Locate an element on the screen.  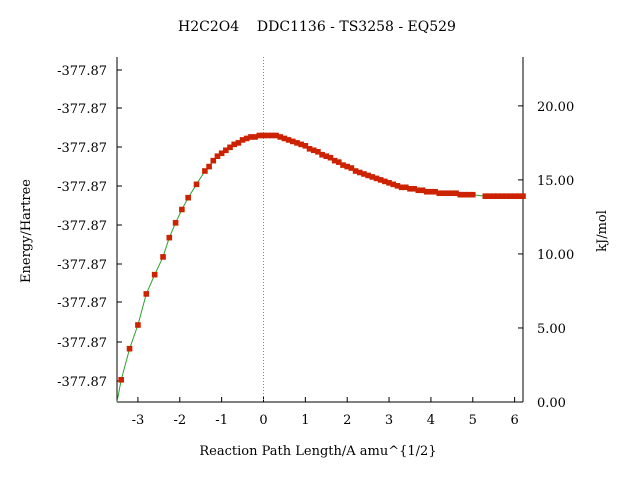
x-tick-label: -2 is located at coordinates (179, 420).